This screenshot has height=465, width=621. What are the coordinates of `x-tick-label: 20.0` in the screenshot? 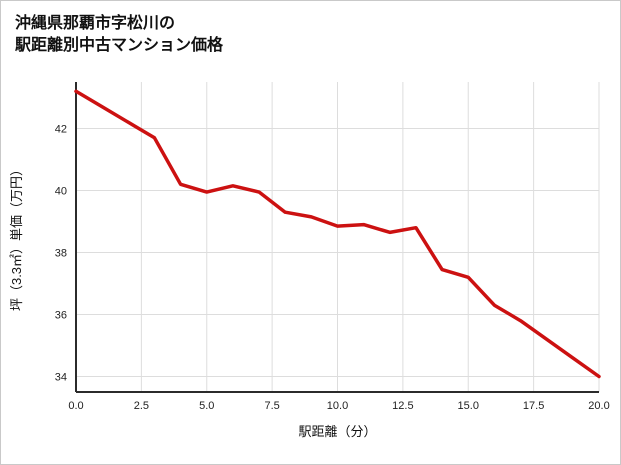 It's located at (598, 406).